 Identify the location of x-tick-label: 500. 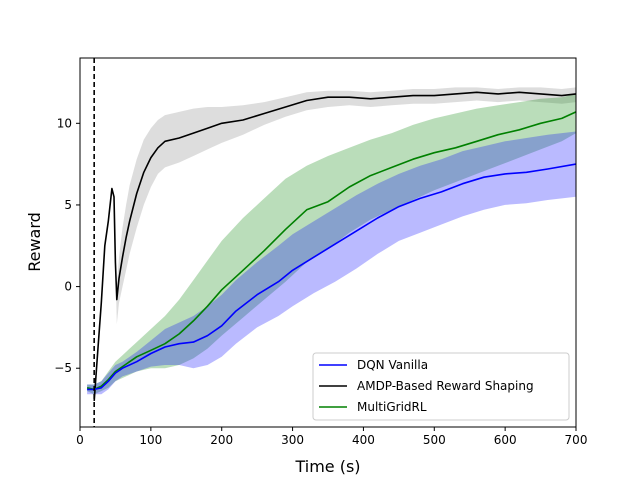
(434, 440).